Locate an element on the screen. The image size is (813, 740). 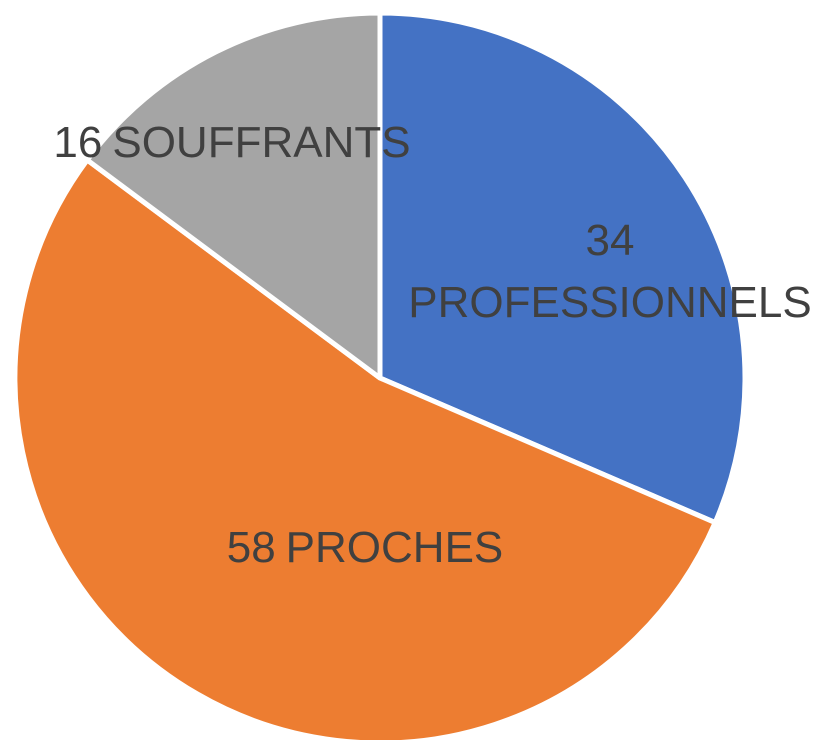
data-label: 58 PROCHES is located at coordinates (365, 547).